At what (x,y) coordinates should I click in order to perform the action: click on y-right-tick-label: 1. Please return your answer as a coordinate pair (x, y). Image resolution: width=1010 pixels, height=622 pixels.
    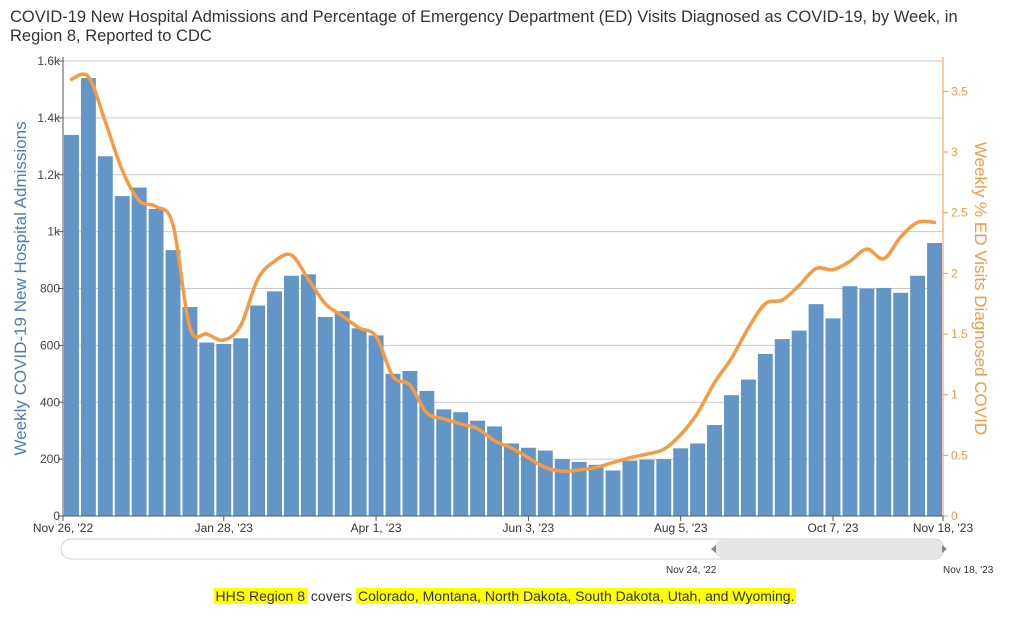
    Looking at the image, I should click on (954, 395).